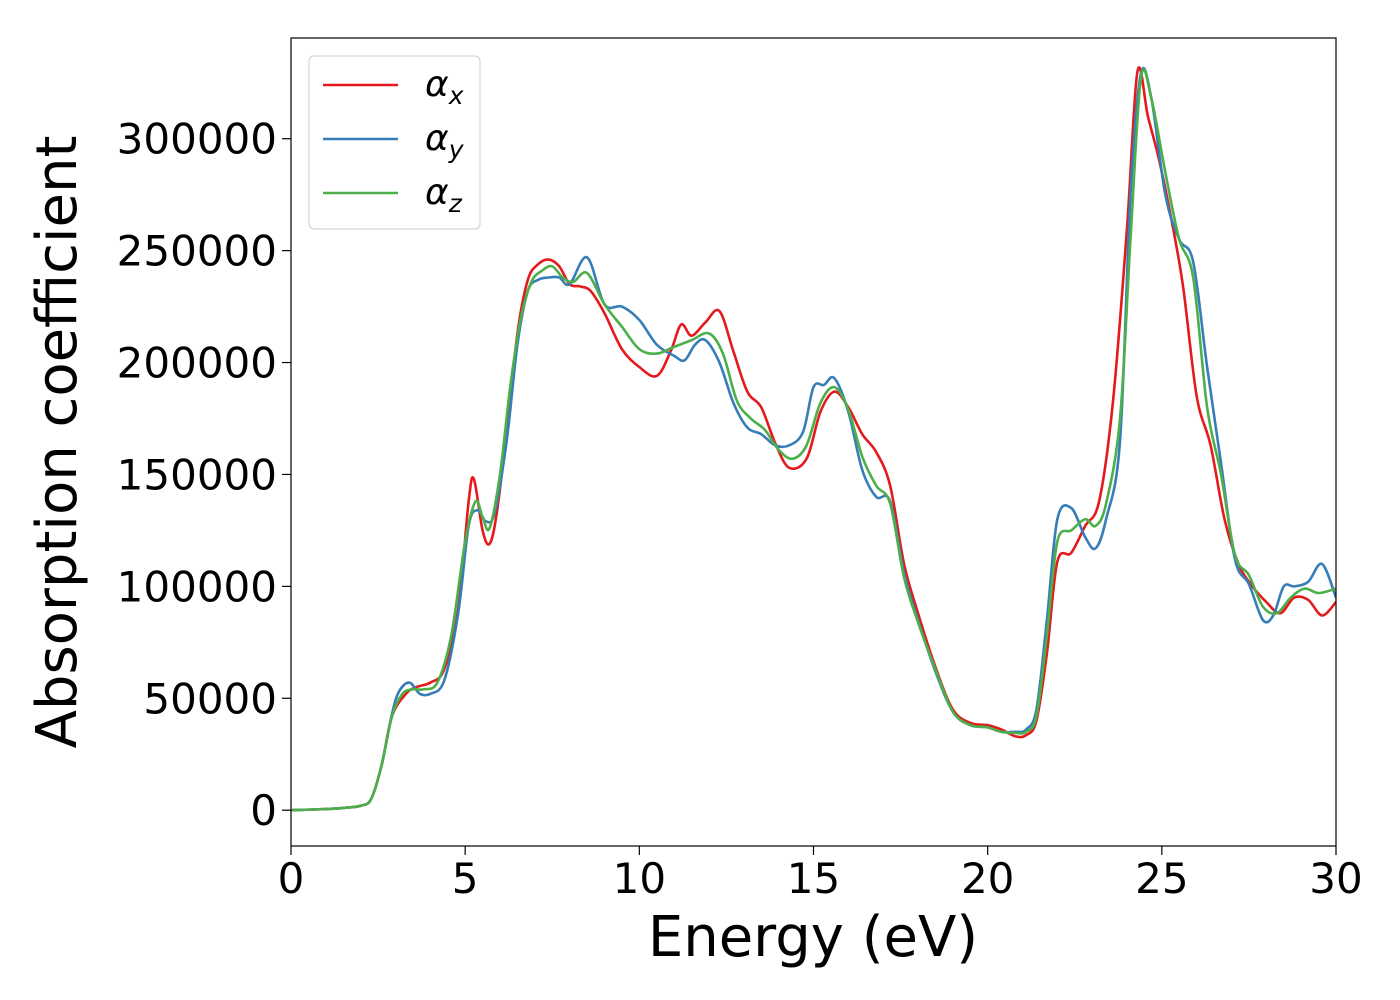 The height and width of the screenshot is (1000, 1400). I want to click on x-tick-label: 25, so click(1161, 878).